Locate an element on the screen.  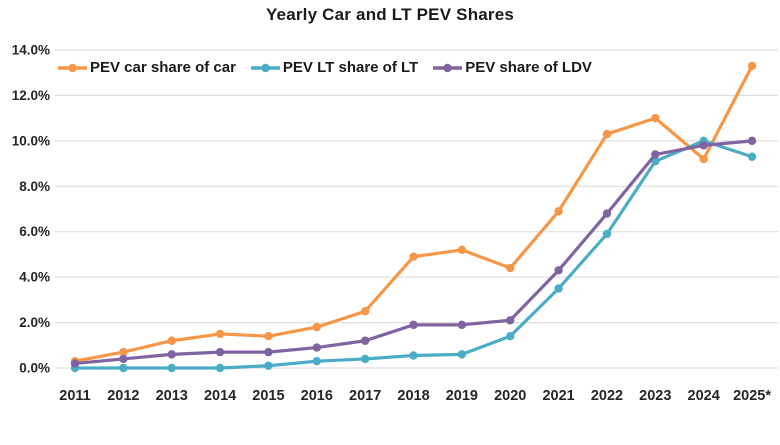
x-axis-tick-label: 2015 is located at coordinates (268, 396).